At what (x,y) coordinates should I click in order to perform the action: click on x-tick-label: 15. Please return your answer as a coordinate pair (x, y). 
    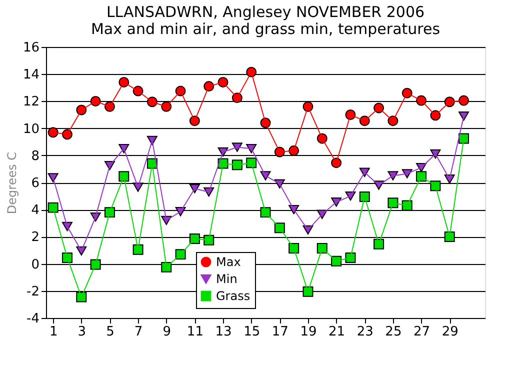
    Looking at the image, I should click on (252, 332).